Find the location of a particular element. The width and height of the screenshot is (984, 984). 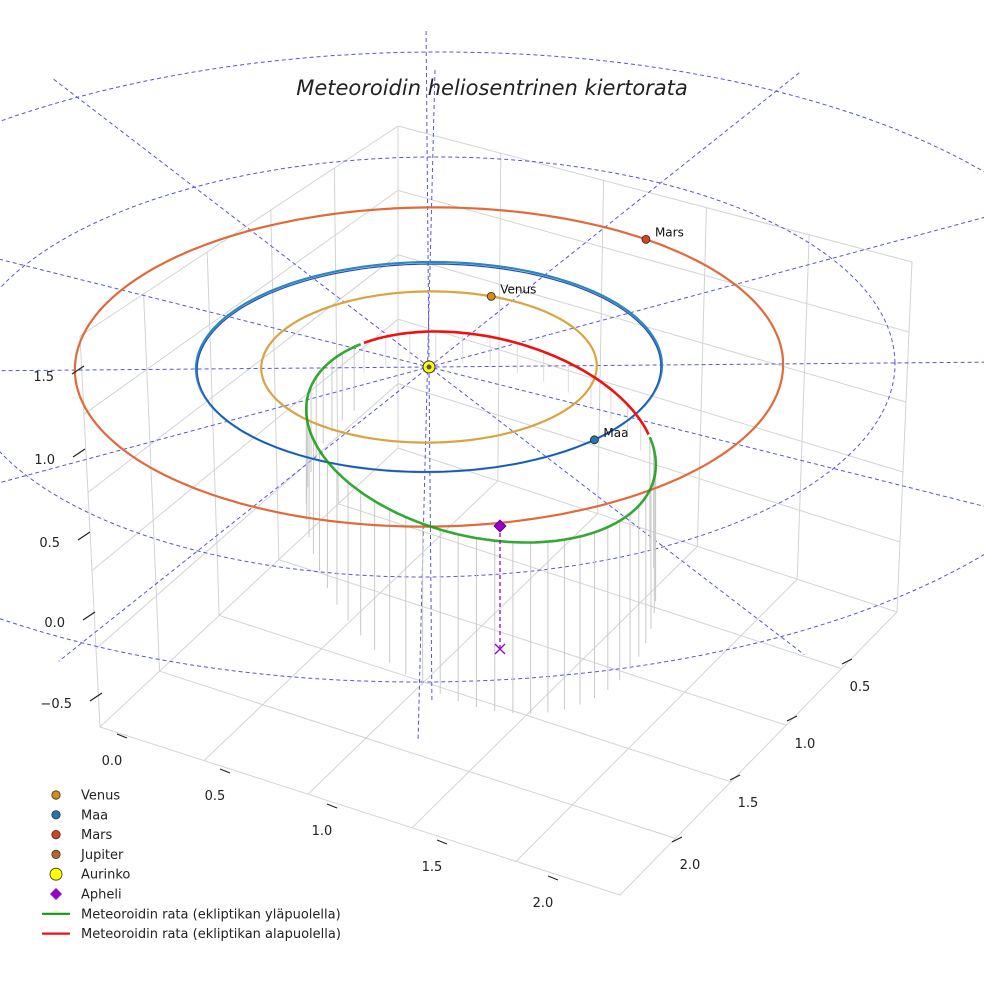

x-tick-label: 0.0 is located at coordinates (112, 761).